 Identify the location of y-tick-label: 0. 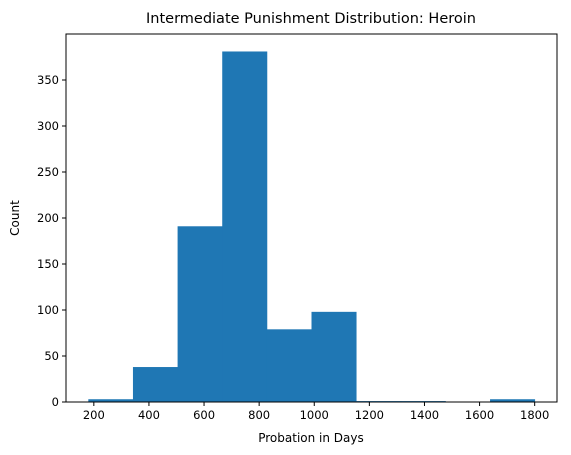
(55, 402).